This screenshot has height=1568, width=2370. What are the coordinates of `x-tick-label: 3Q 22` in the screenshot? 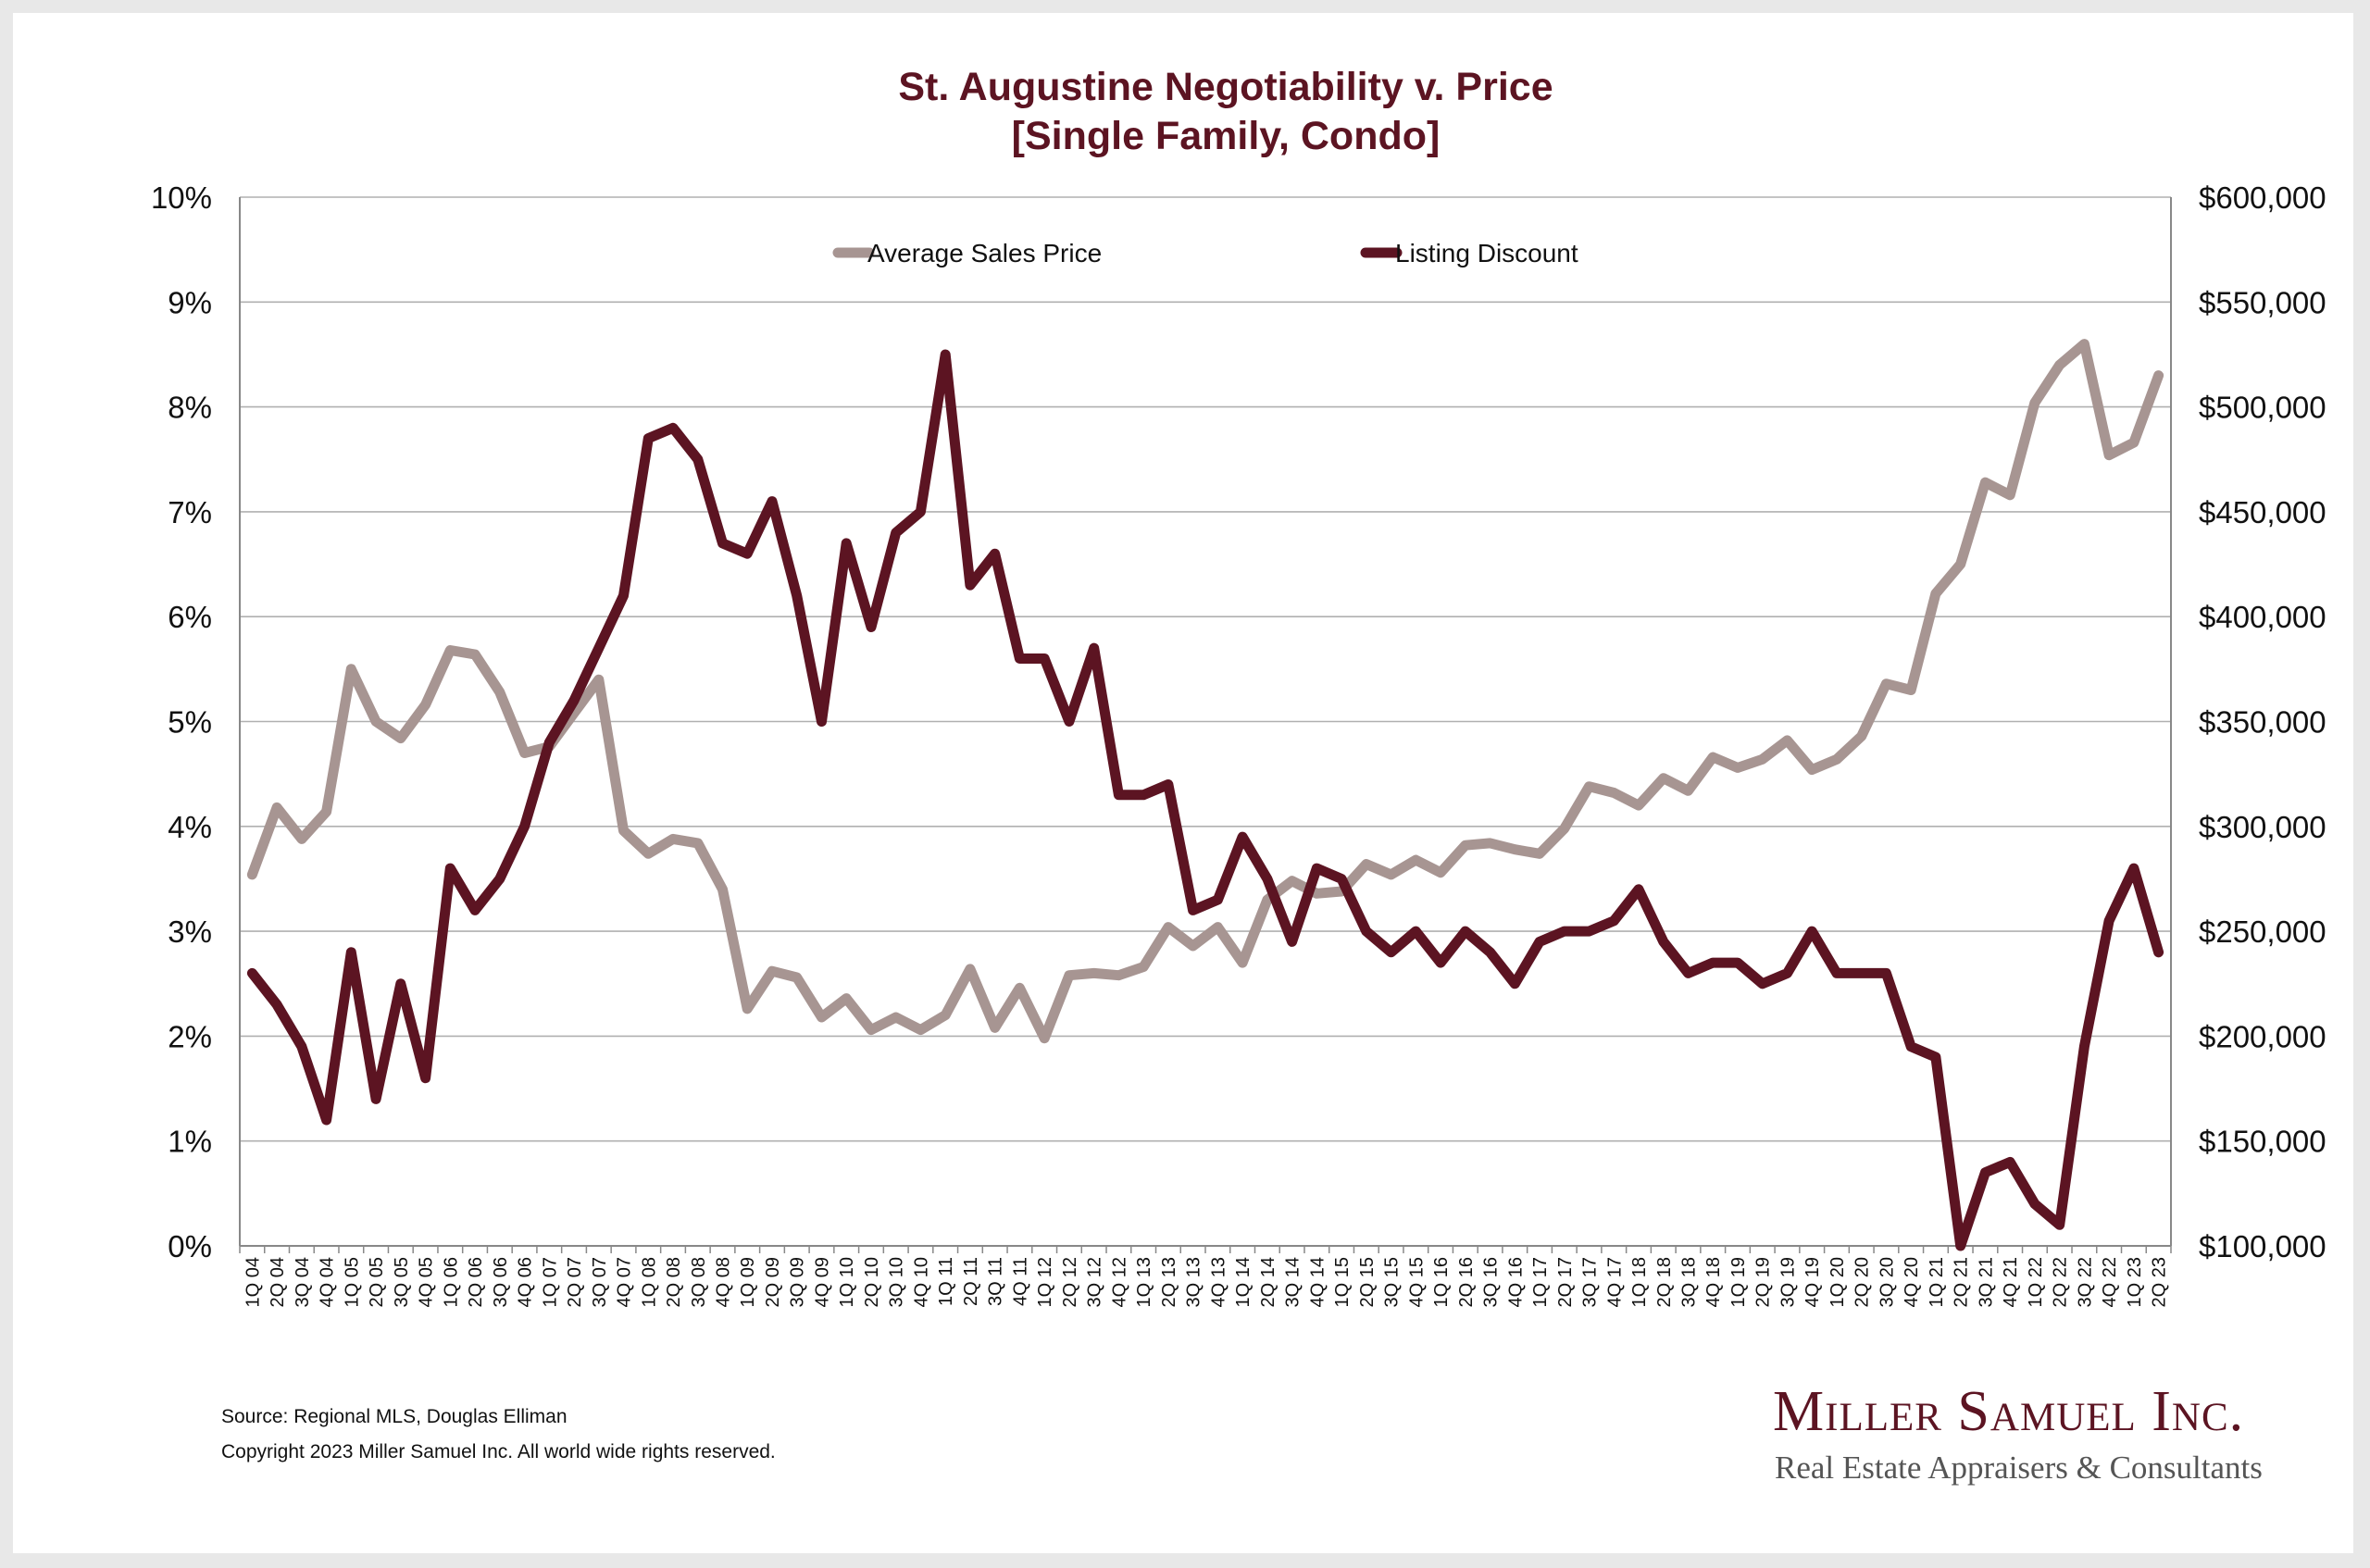 It's located at (2085, 1282).